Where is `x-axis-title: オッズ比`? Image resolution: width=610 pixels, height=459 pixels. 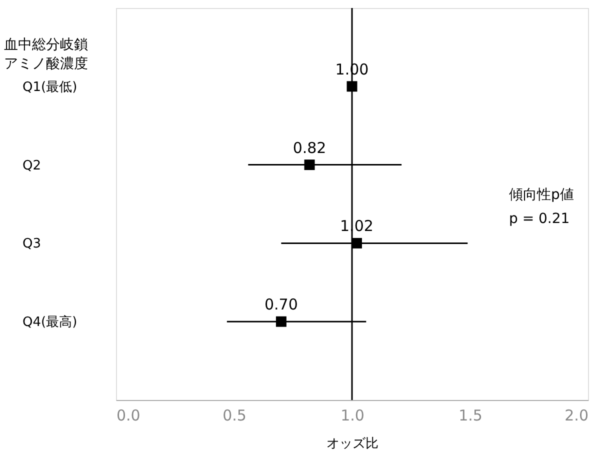
x-axis-title: オッズ比 is located at coordinates (352, 444).